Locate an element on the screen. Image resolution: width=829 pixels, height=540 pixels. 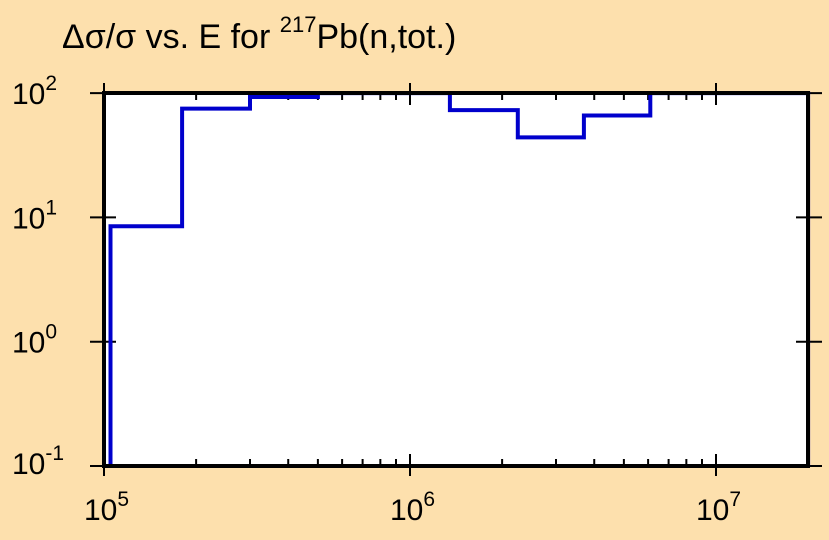
title-prefix: Δσ/σ vs. E for is located at coordinates (171, 37).